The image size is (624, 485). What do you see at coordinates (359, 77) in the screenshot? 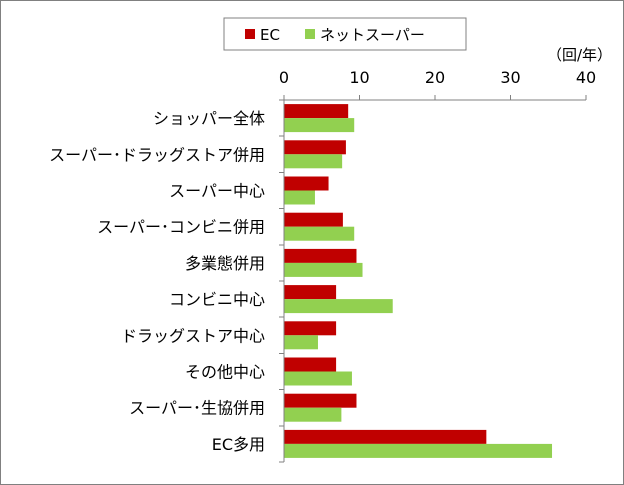
I see `x-tick-label: 10` at bounding box center [359, 77].